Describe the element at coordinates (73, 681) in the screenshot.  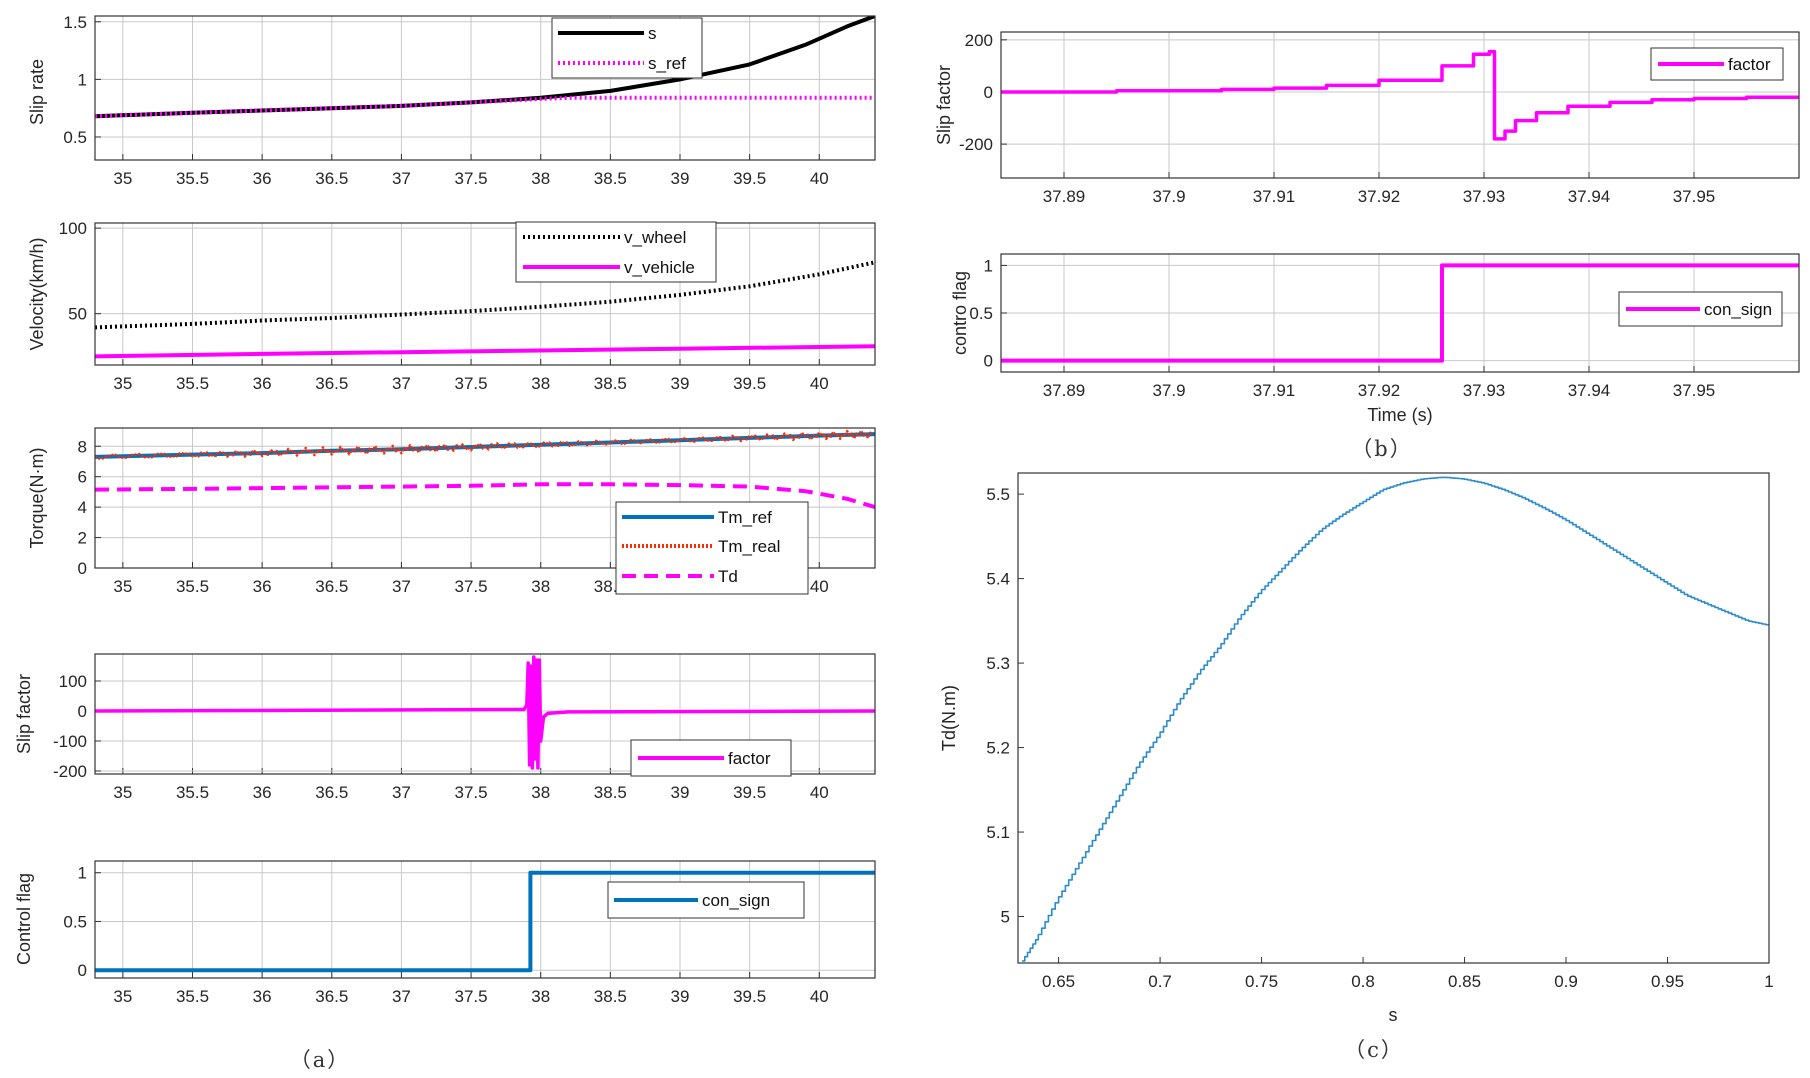
I see `y-tick-label: 100` at that location.